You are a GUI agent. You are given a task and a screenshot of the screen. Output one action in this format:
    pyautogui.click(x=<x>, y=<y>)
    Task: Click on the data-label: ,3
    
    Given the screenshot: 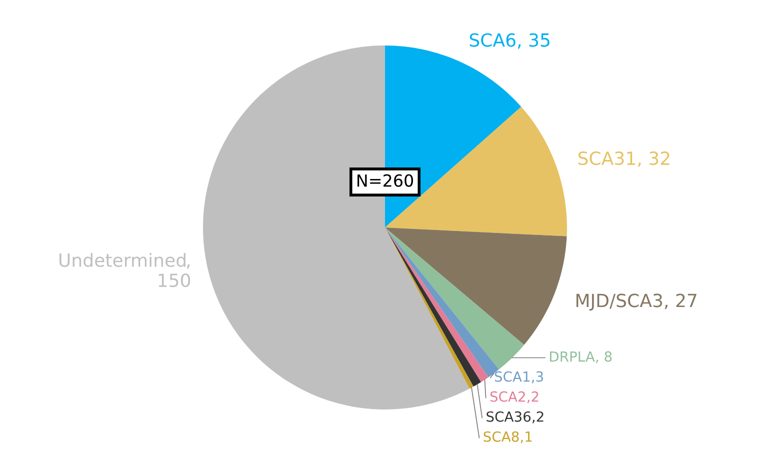 What is the action you would take?
    pyautogui.click(x=537, y=377)
    